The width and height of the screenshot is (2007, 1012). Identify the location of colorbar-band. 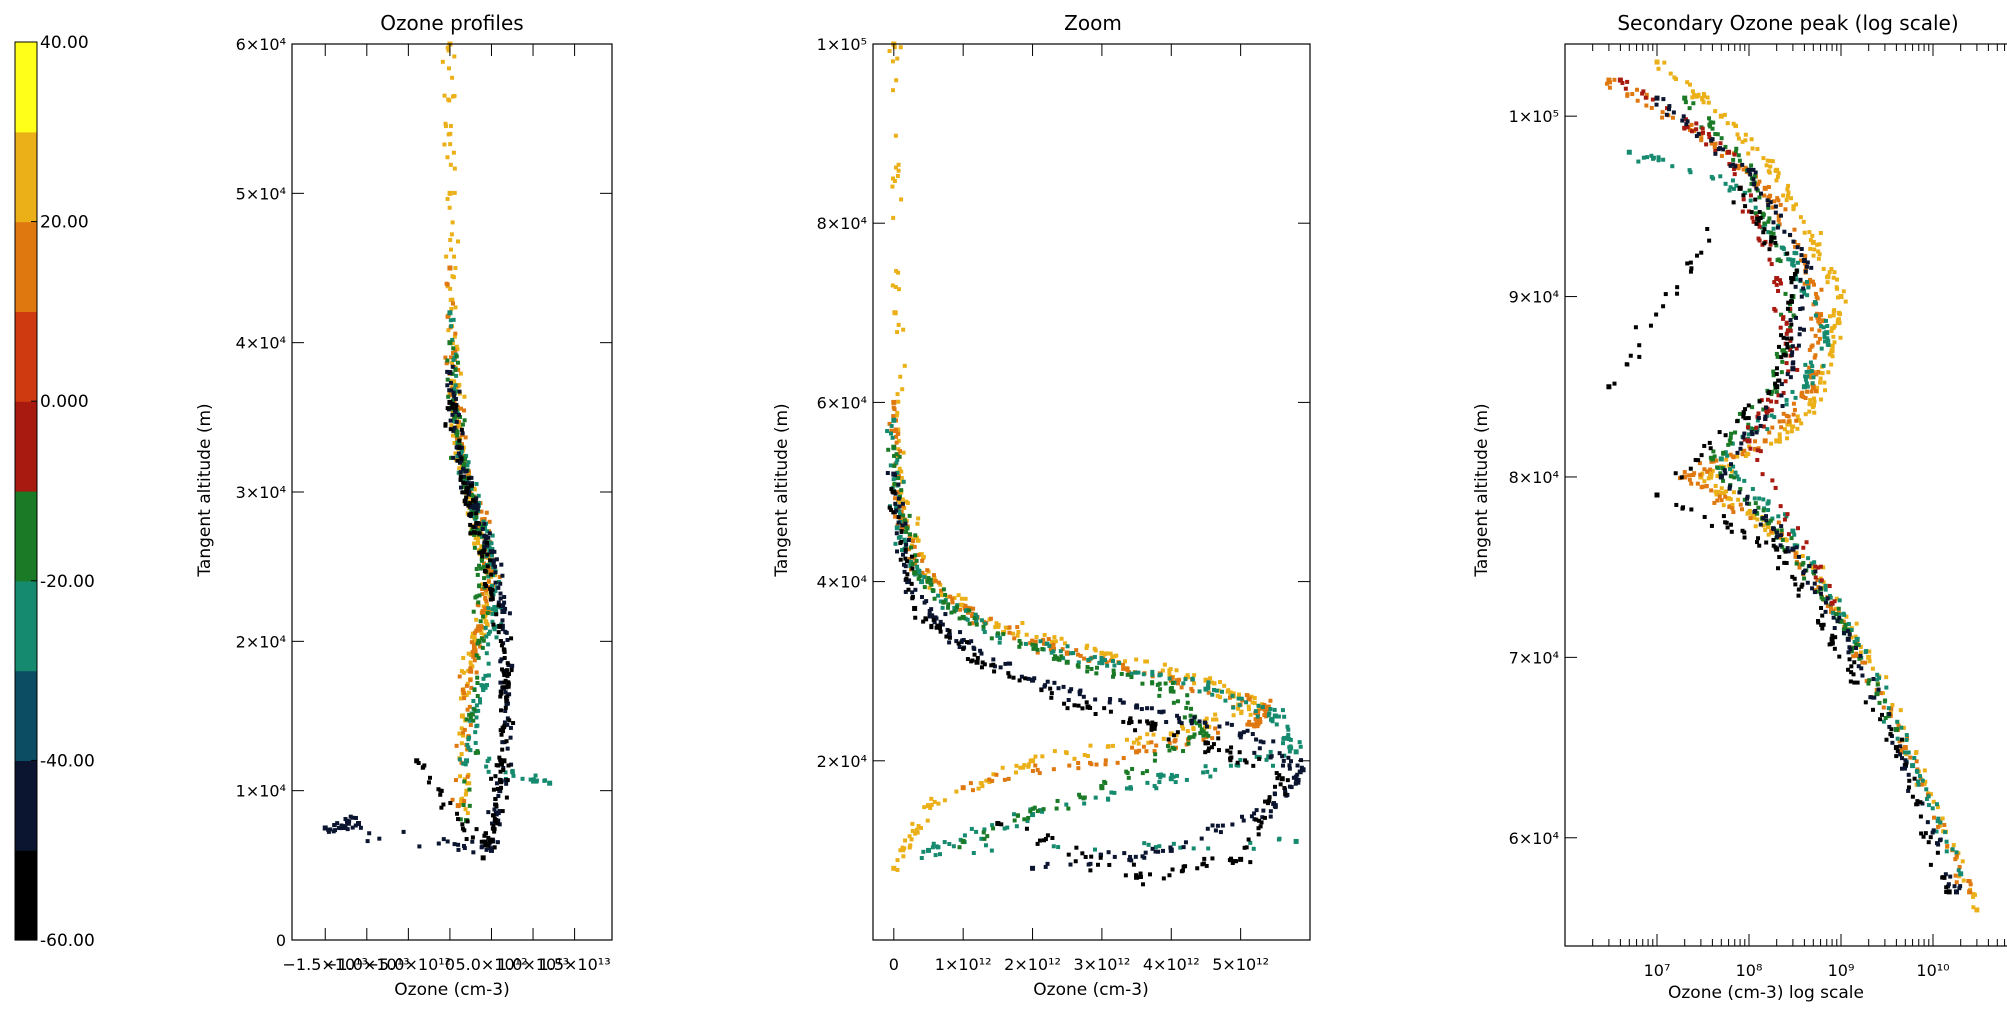
(26, 446).